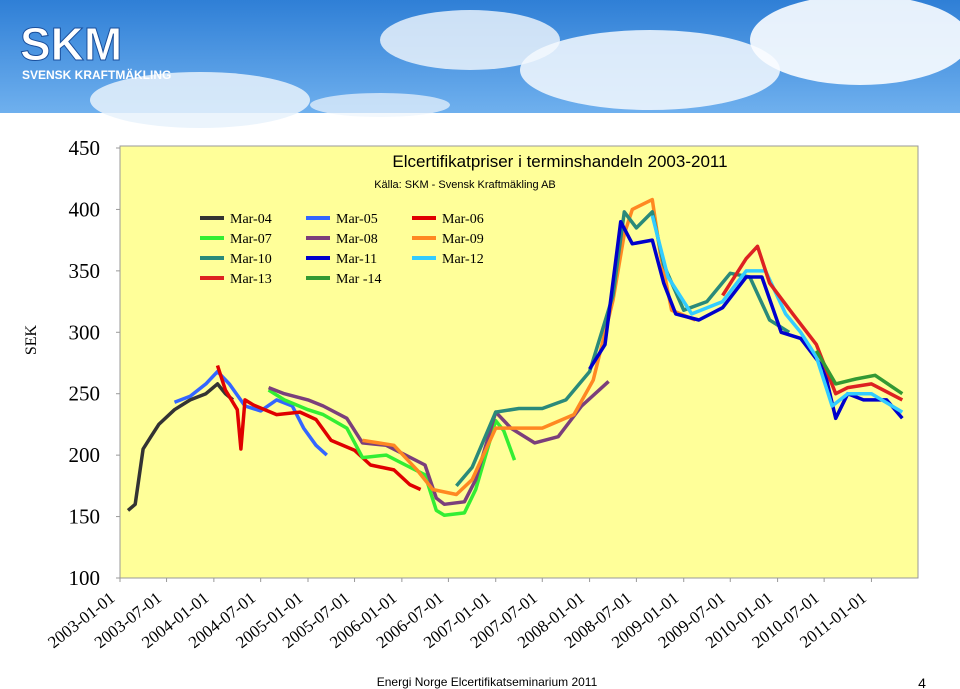 This screenshot has width=960, height=689. Describe the element at coordinates (85, 578) in the screenshot. I see `y-tick-label: 100` at that location.